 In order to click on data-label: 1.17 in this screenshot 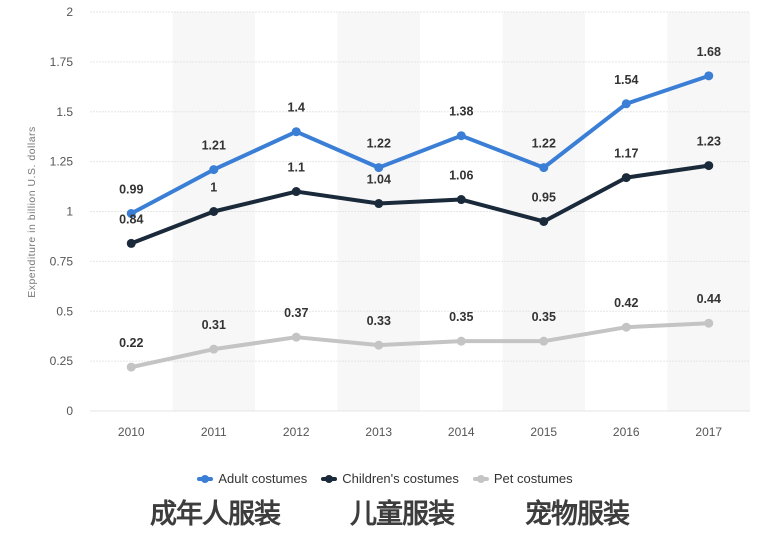, I will do `click(626, 154)`.